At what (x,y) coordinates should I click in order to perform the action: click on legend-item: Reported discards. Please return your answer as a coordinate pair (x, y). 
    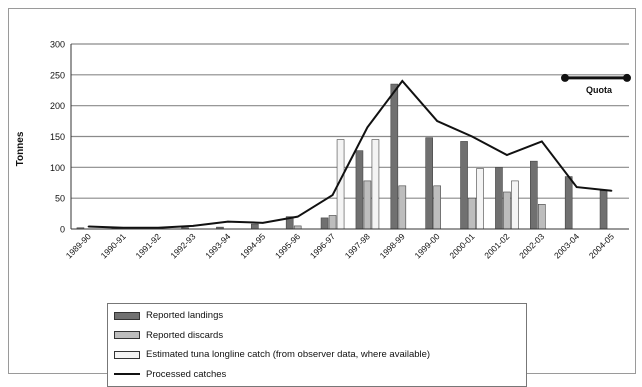
    Looking at the image, I should click on (320, 336).